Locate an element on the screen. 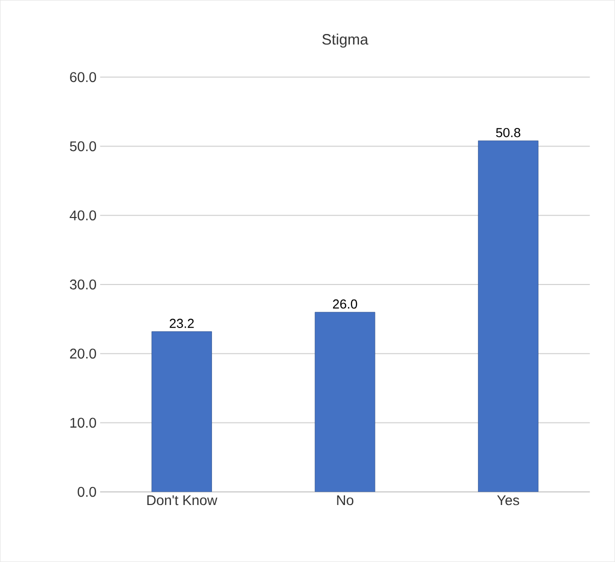 The width and height of the screenshot is (615, 562). y-tick-label: 30.0 is located at coordinates (83, 285).